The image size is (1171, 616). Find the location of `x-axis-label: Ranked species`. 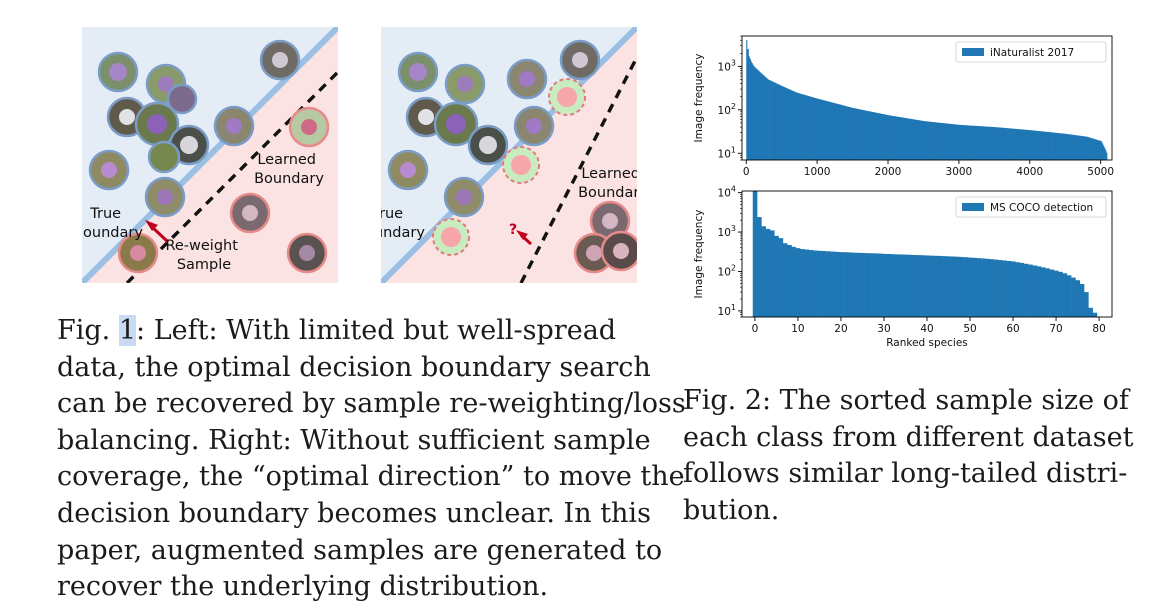

x-axis-label: Ranked species is located at coordinates (927, 343).